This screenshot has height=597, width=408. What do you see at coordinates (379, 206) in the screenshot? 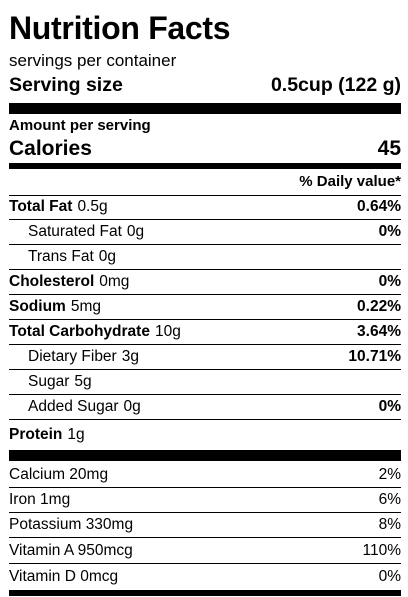
I see `nutrient-daily-value: 0.64%` at bounding box center [379, 206].